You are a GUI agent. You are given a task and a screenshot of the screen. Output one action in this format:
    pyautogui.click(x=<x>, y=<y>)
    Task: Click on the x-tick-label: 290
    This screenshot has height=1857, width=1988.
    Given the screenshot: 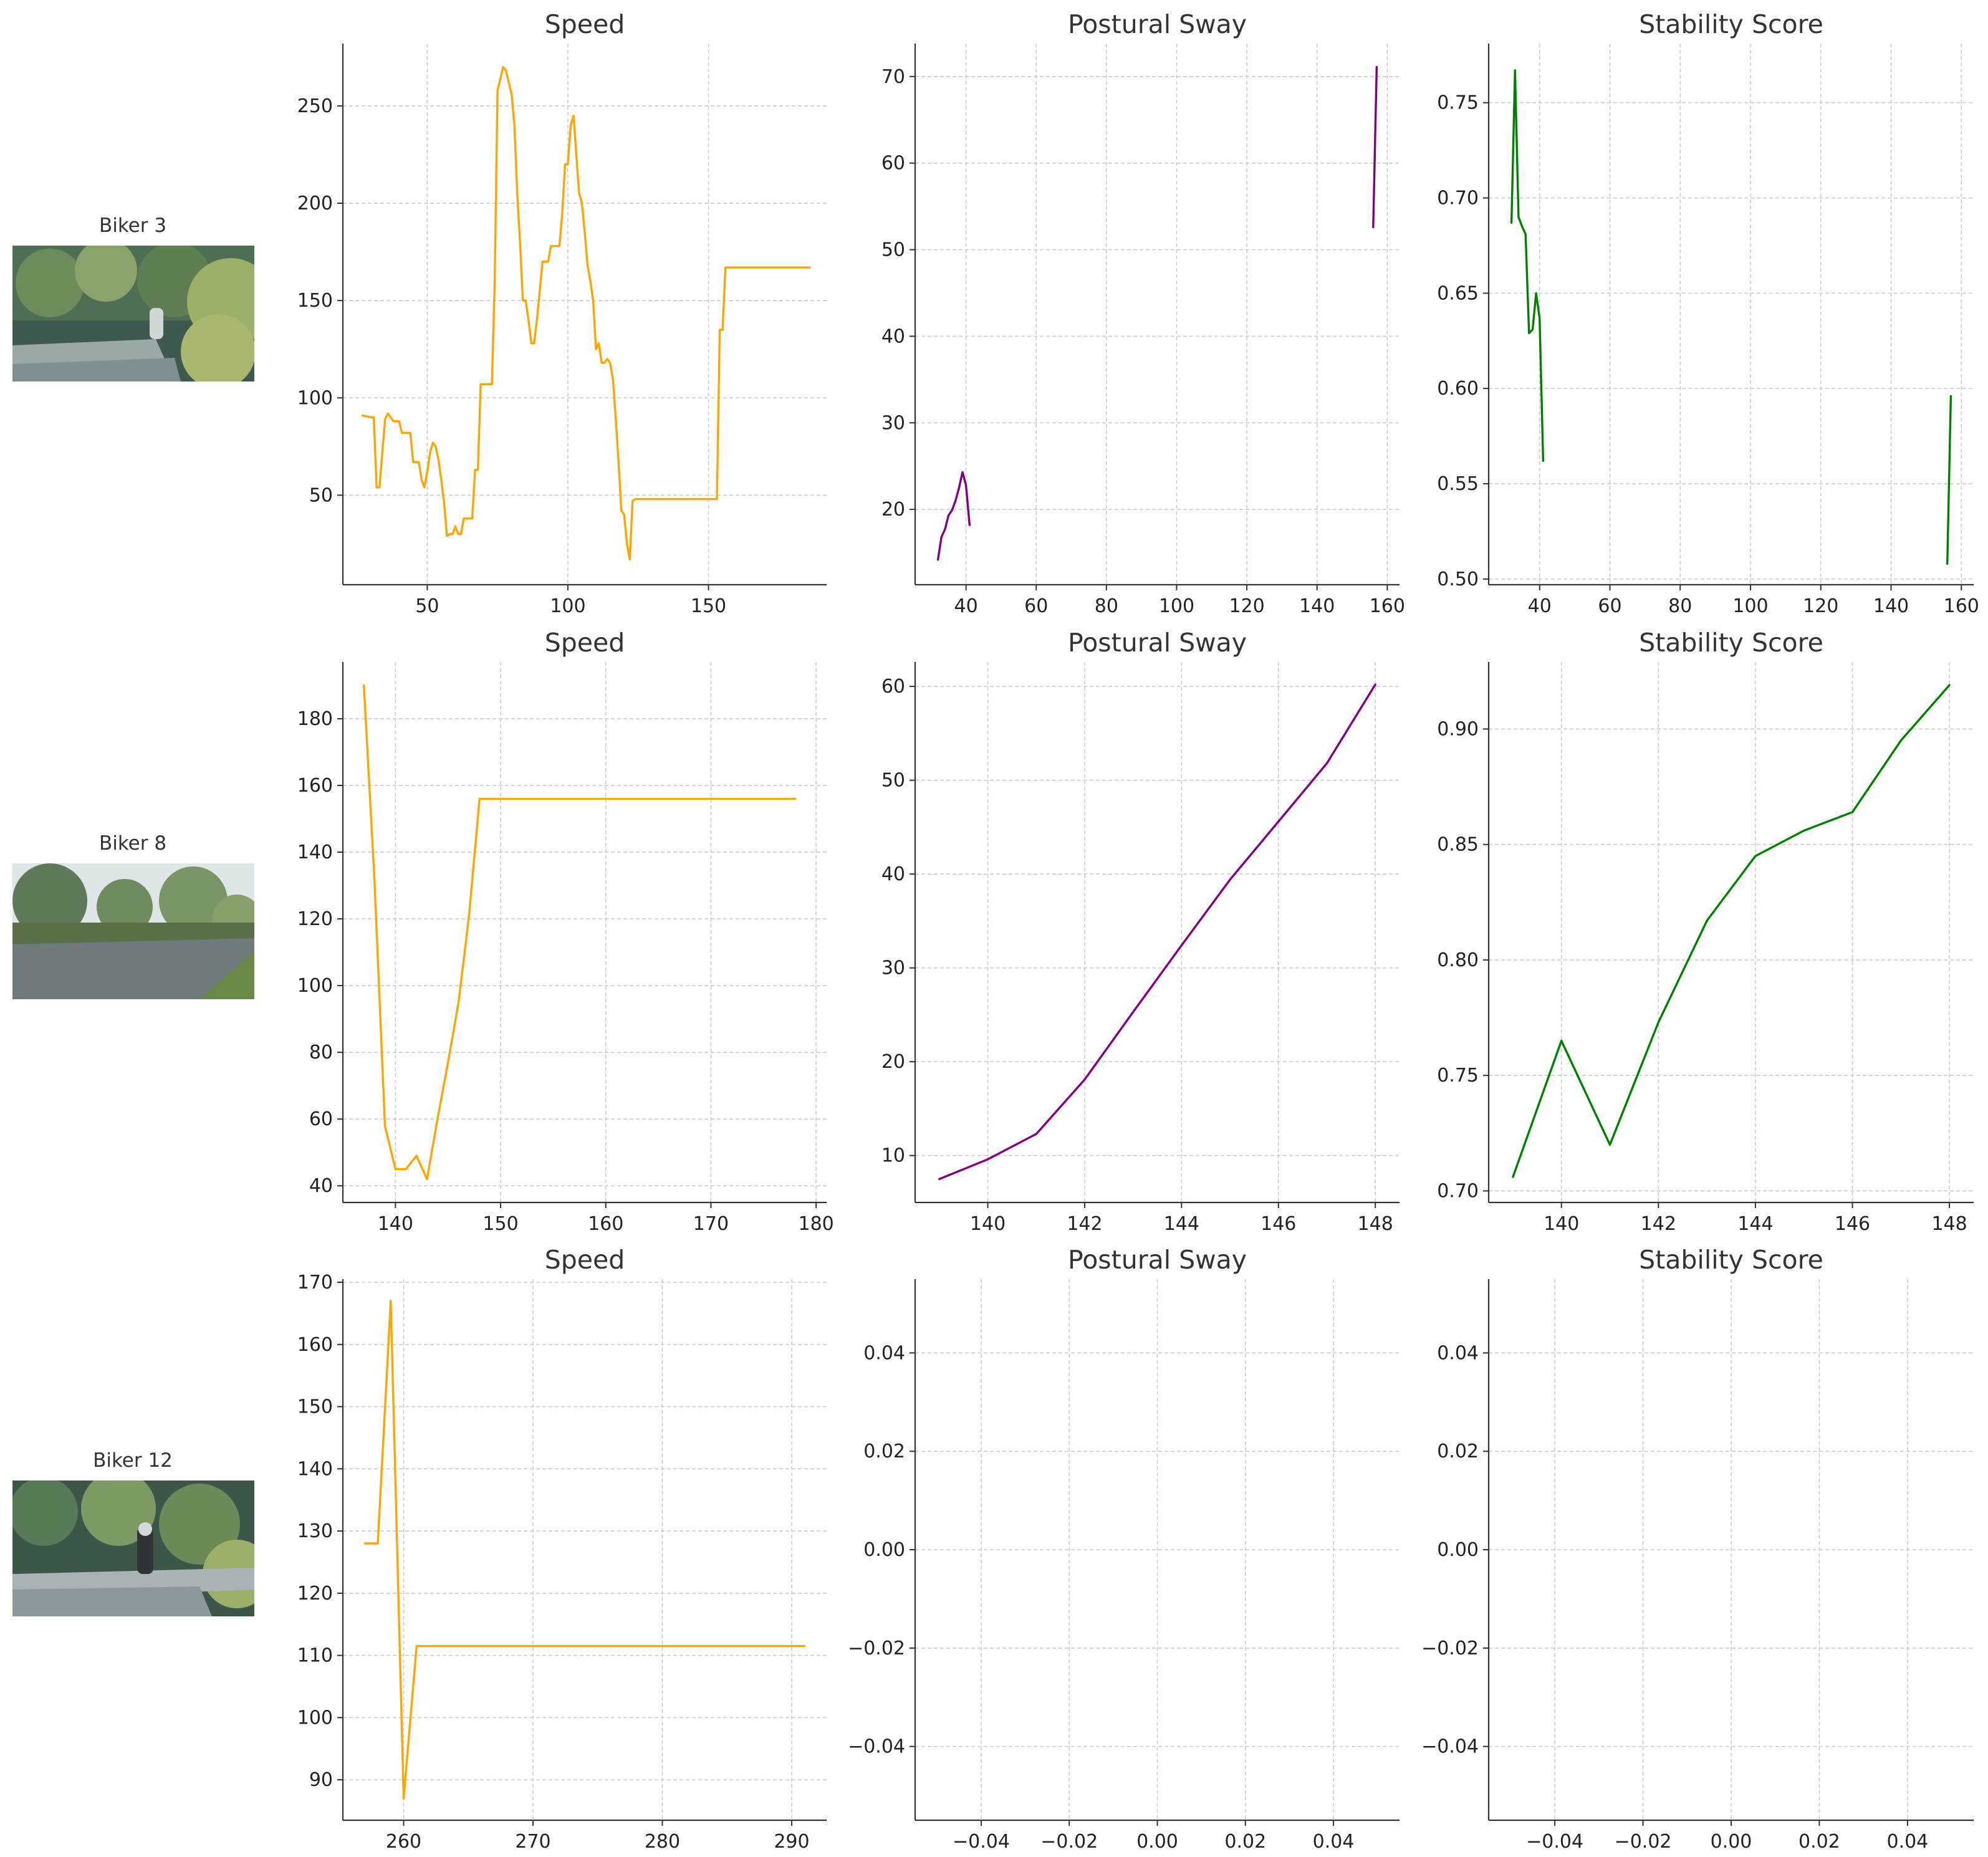 What is the action you would take?
    pyautogui.click(x=791, y=1842)
    